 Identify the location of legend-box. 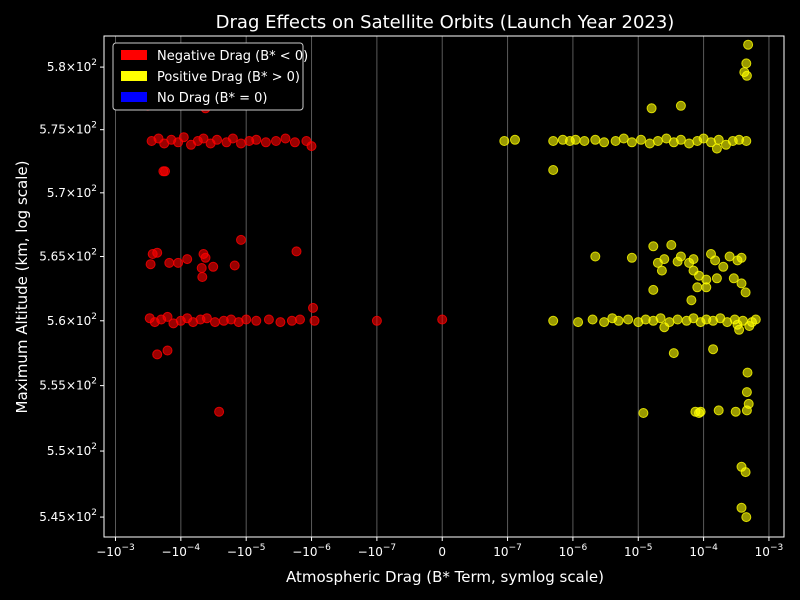
(208, 76).